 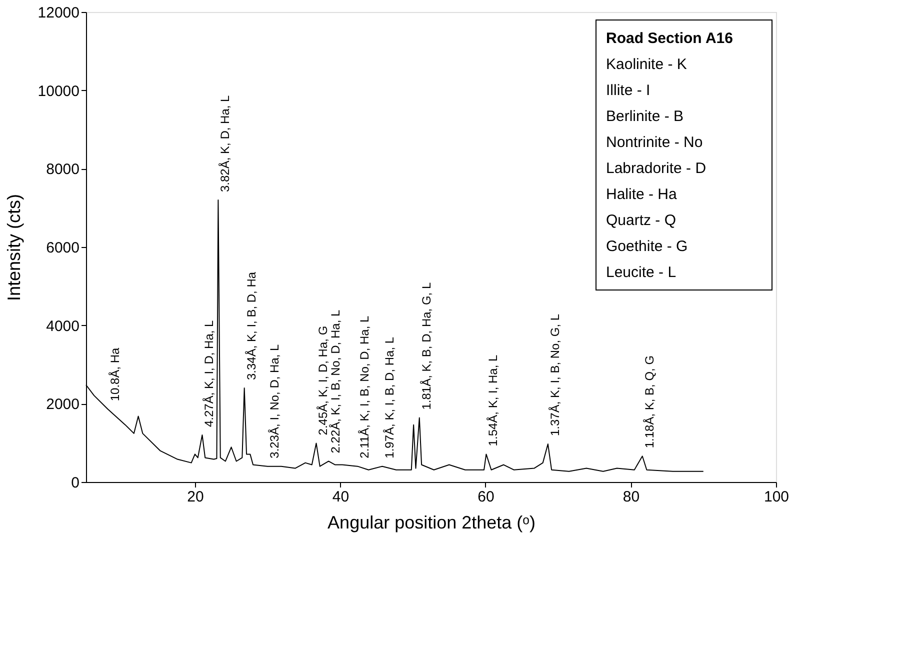 I want to click on annotation: Goethite - G, so click(x=647, y=246).